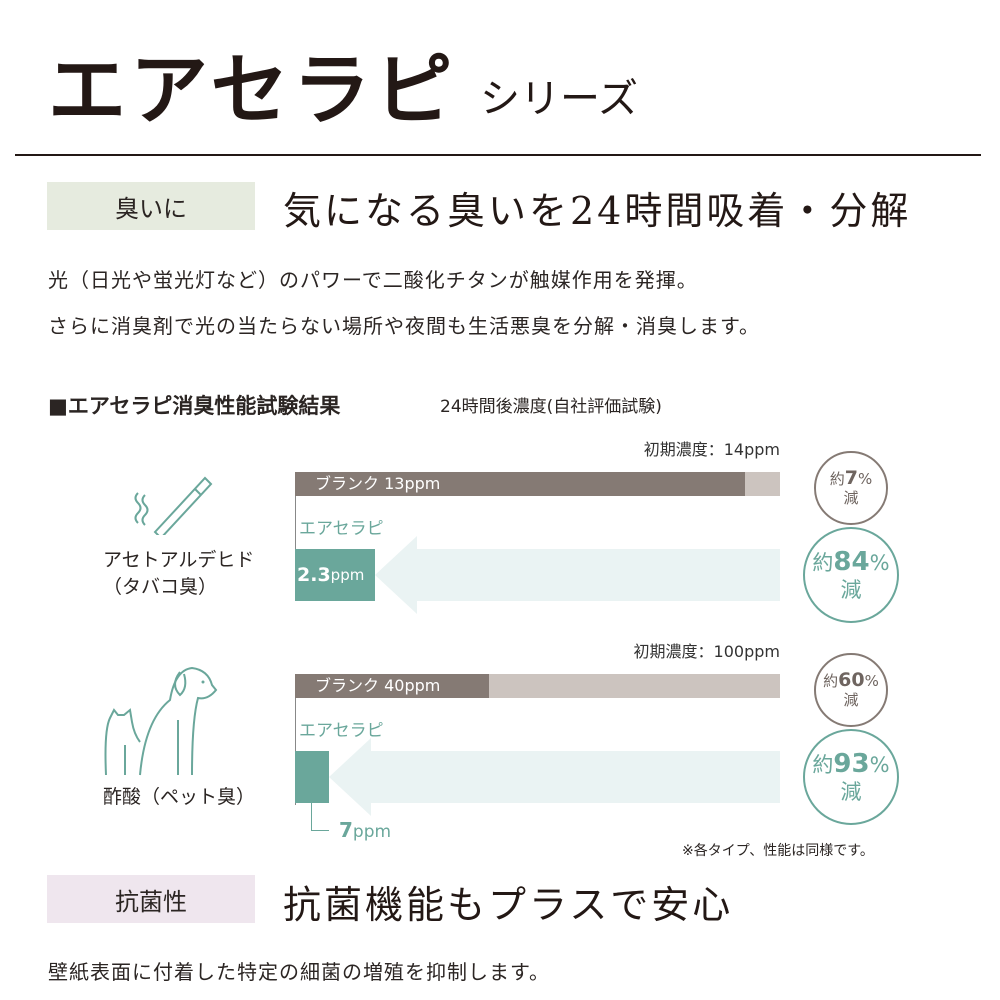 This screenshot has height=1000, width=1000. What do you see at coordinates (365, 830) in the screenshot?
I see `product-value-label: 7ppm` at bounding box center [365, 830].